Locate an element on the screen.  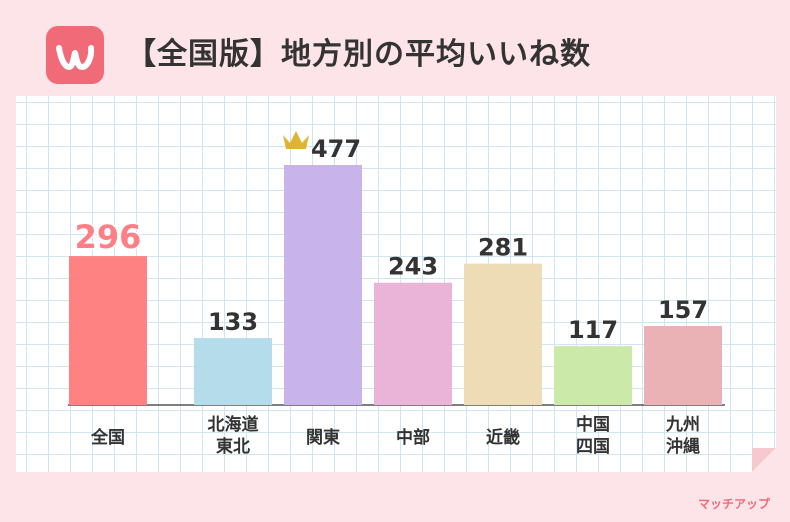
category-label: 全国 is located at coordinates (107, 437).